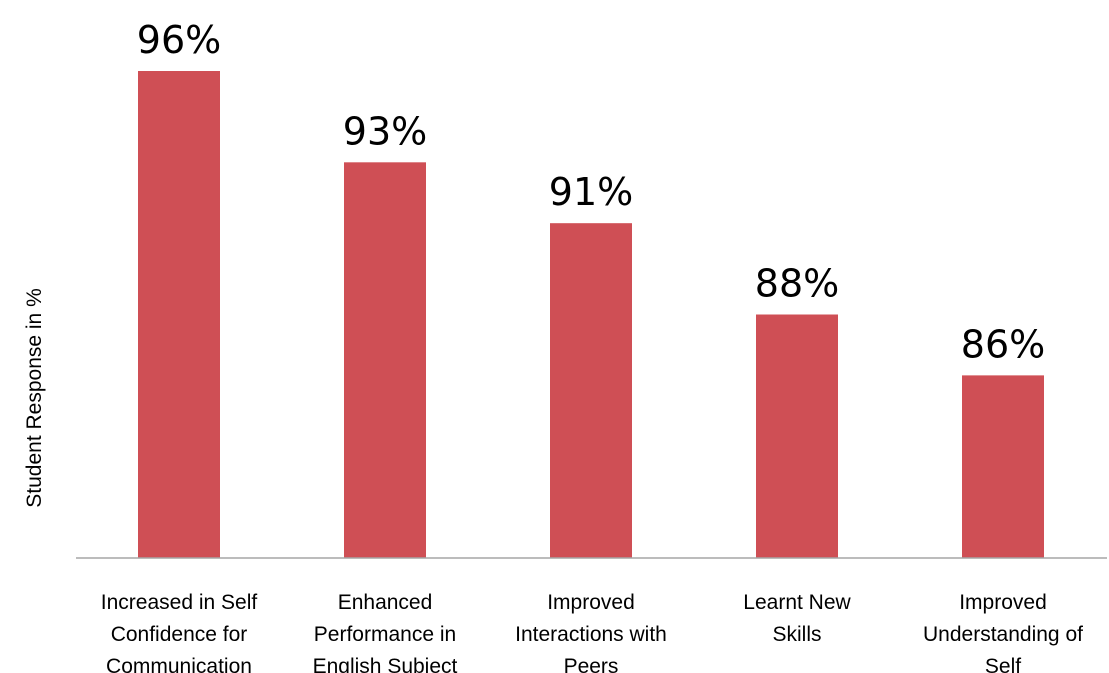  What do you see at coordinates (34, 397) in the screenshot?
I see `y-axis-label: Student Response in %` at bounding box center [34, 397].